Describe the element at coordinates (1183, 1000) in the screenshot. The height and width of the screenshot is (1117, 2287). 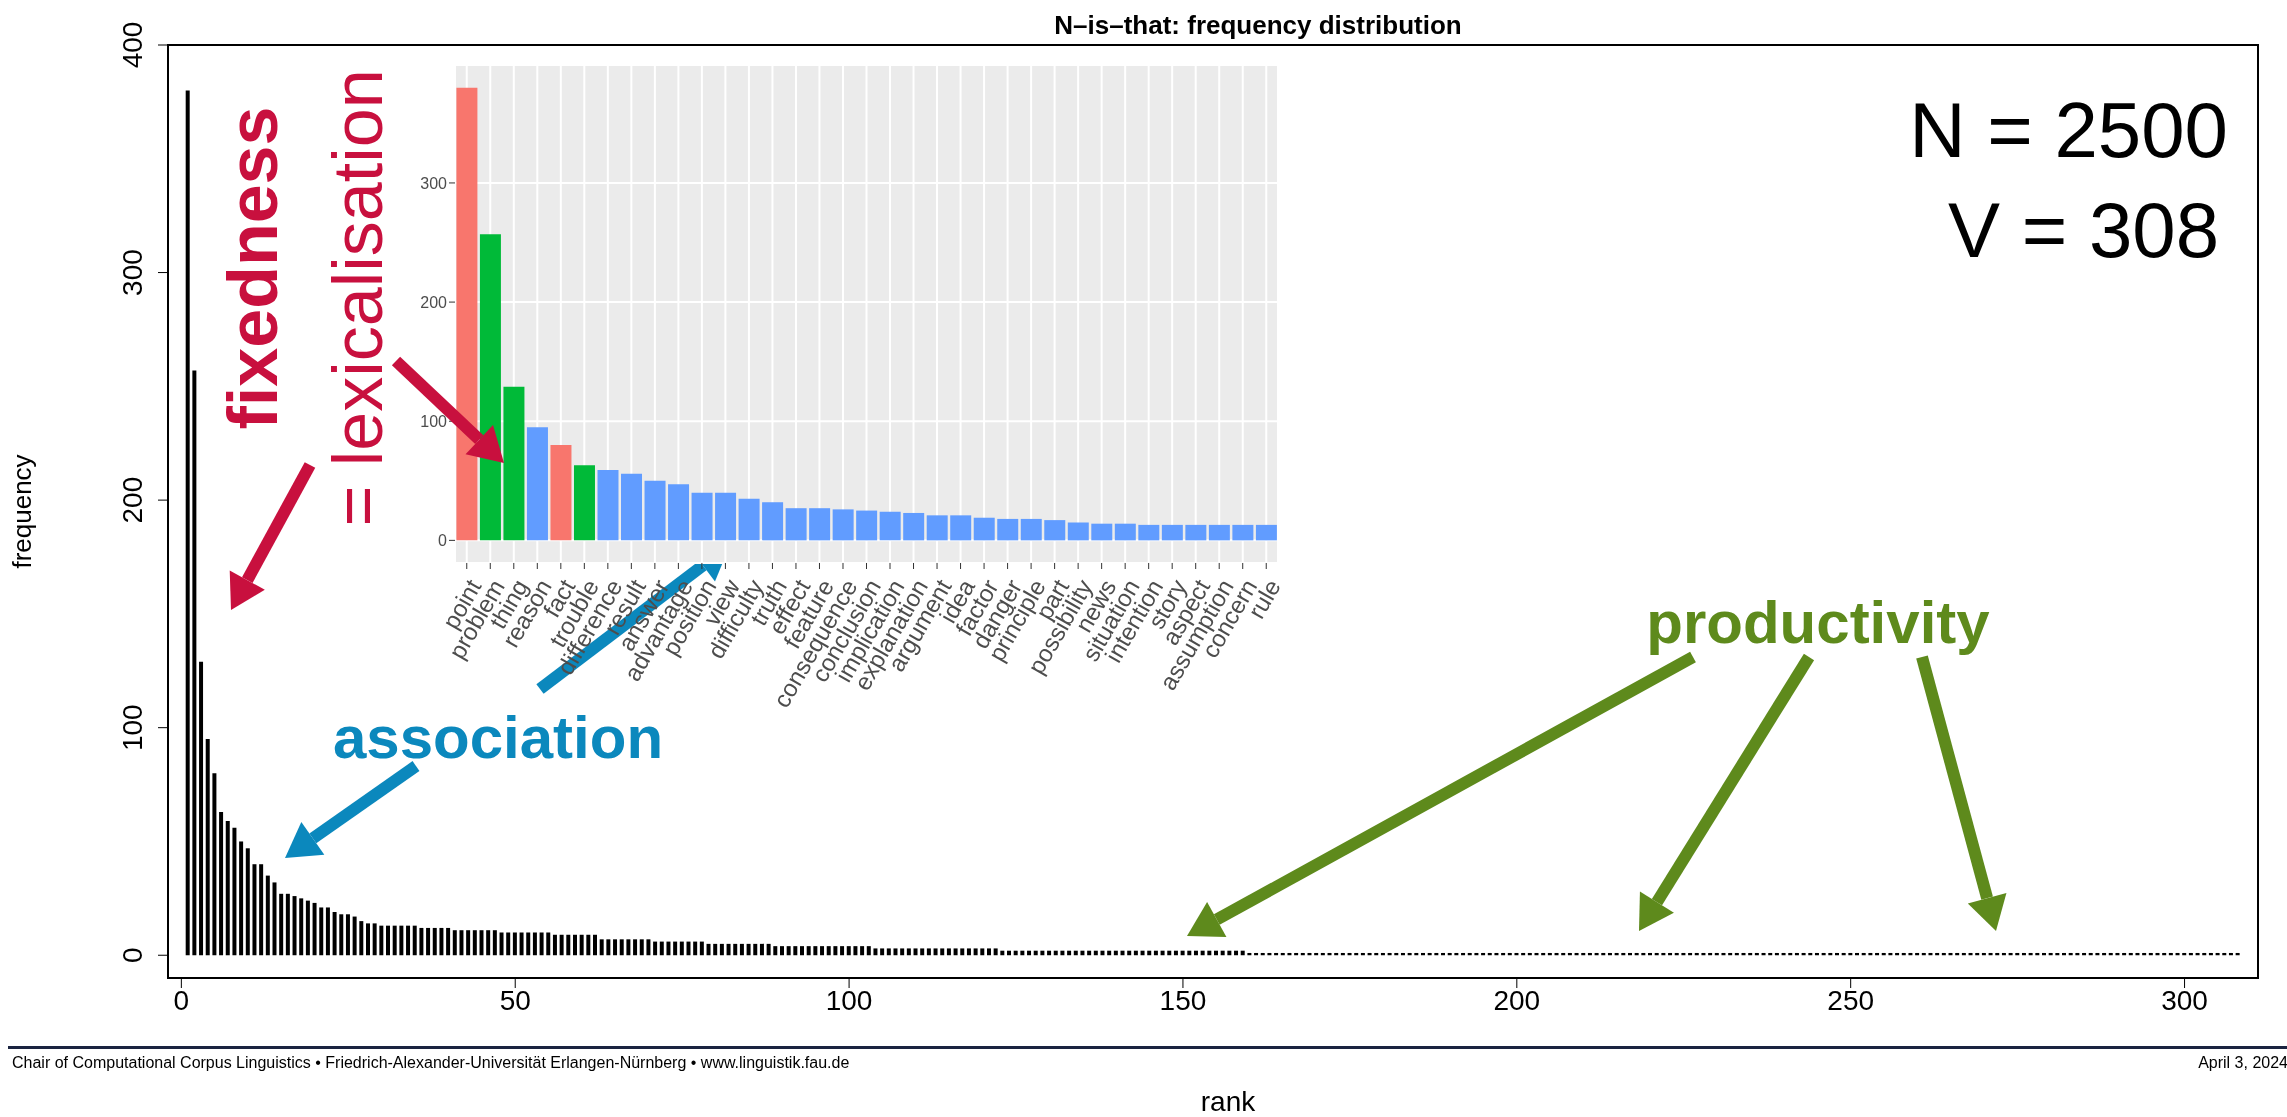
I see `x-tick-label: 150` at that location.